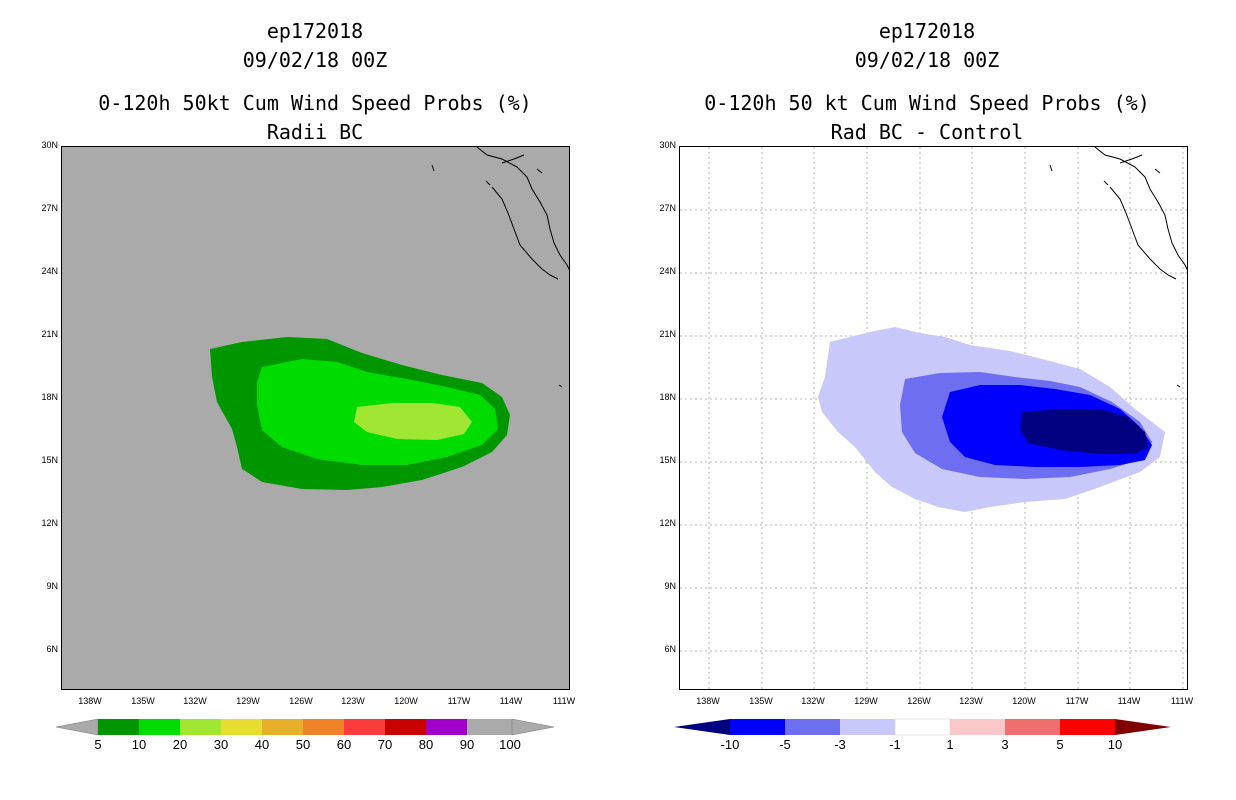  Describe the element at coordinates (467, 744) in the screenshot. I see `left-colorbar-label: 90` at that location.